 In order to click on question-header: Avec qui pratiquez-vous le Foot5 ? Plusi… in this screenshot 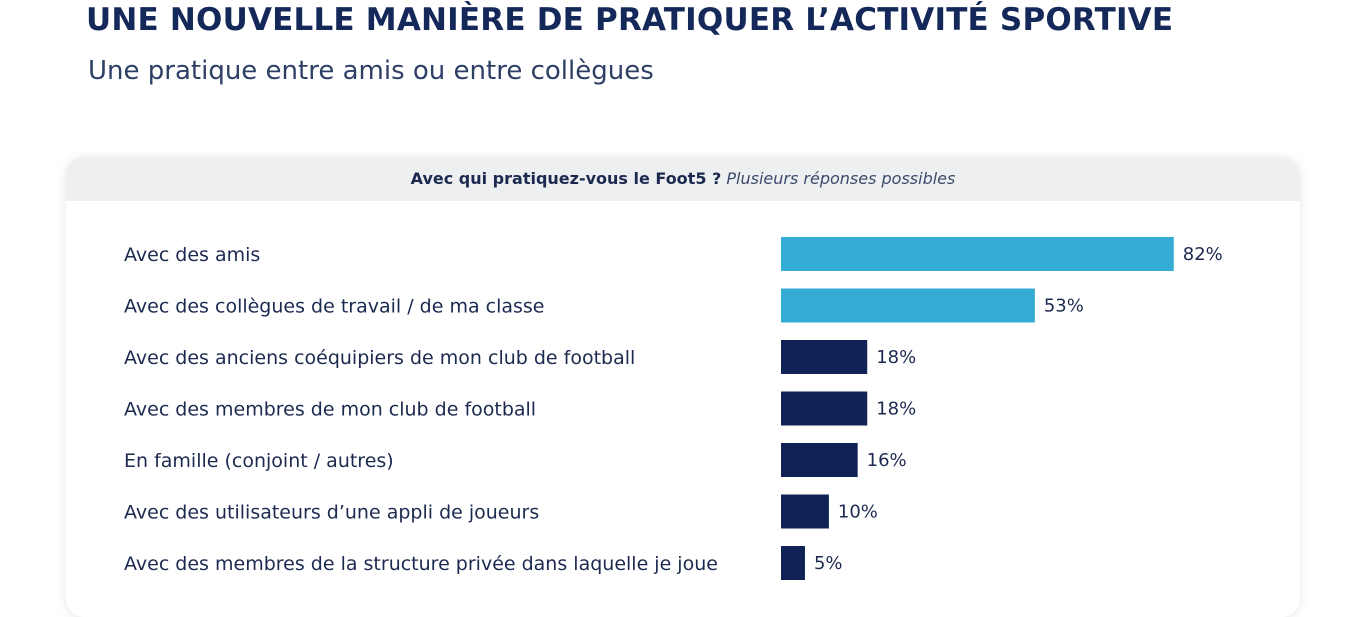, I will do `click(683, 179)`.